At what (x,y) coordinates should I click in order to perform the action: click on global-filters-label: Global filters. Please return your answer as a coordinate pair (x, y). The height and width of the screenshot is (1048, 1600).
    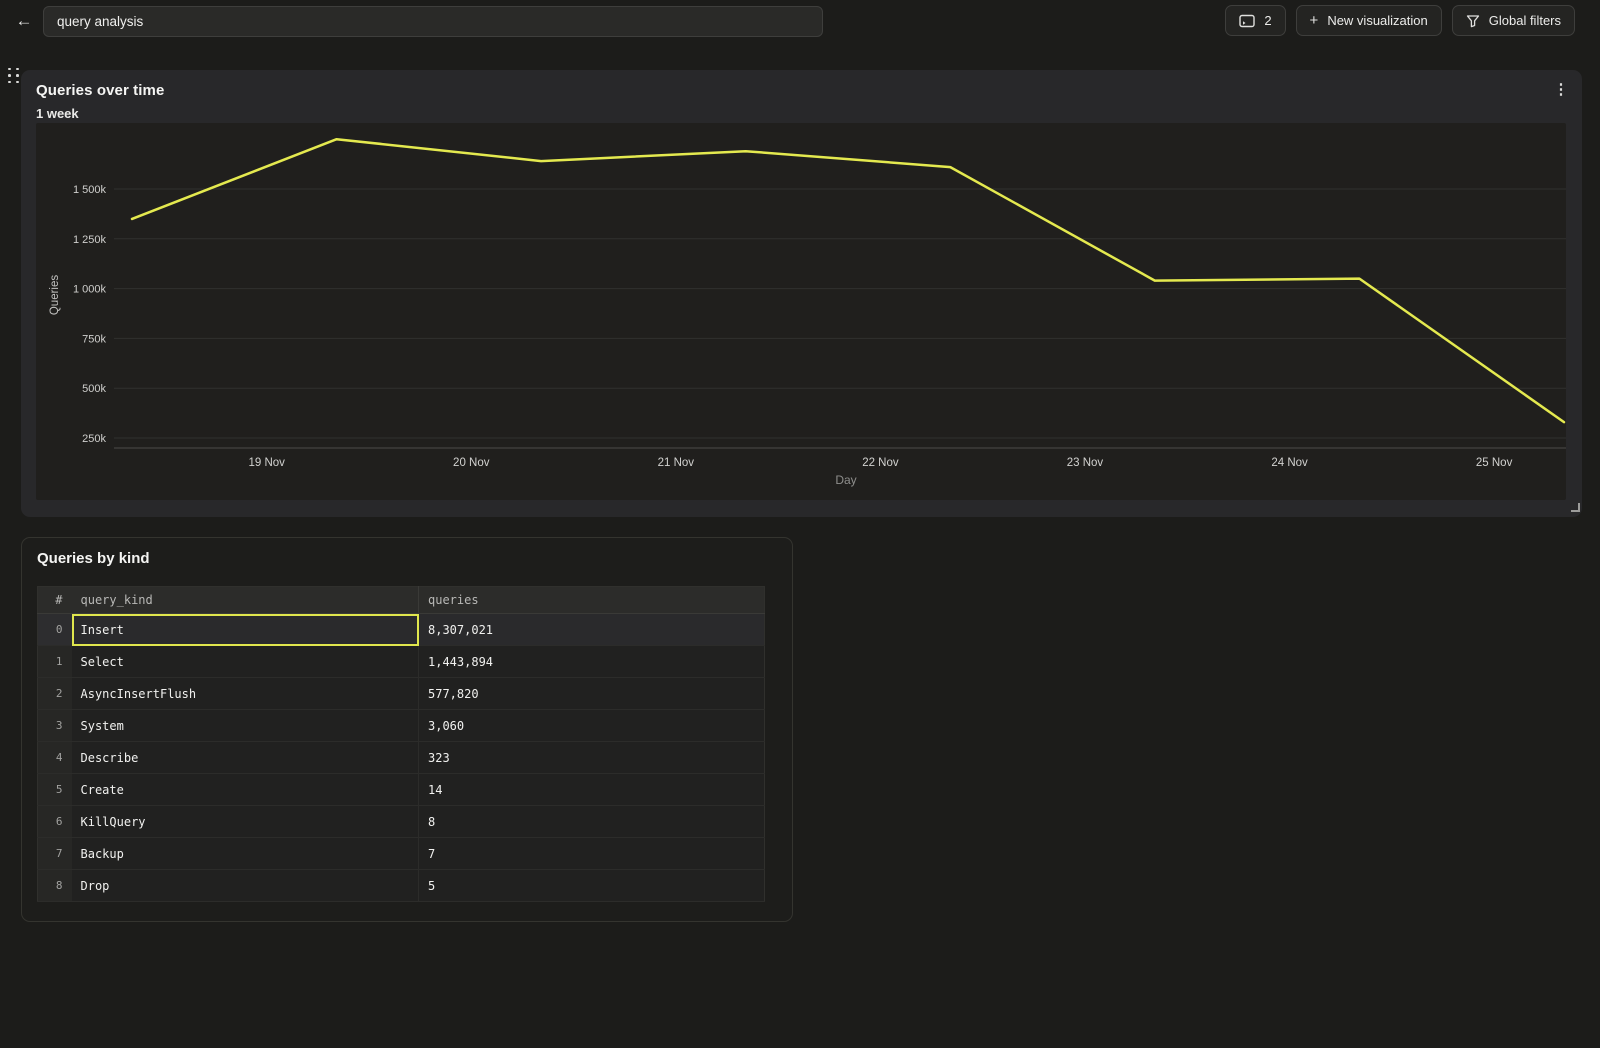
    Looking at the image, I should click on (1524, 20).